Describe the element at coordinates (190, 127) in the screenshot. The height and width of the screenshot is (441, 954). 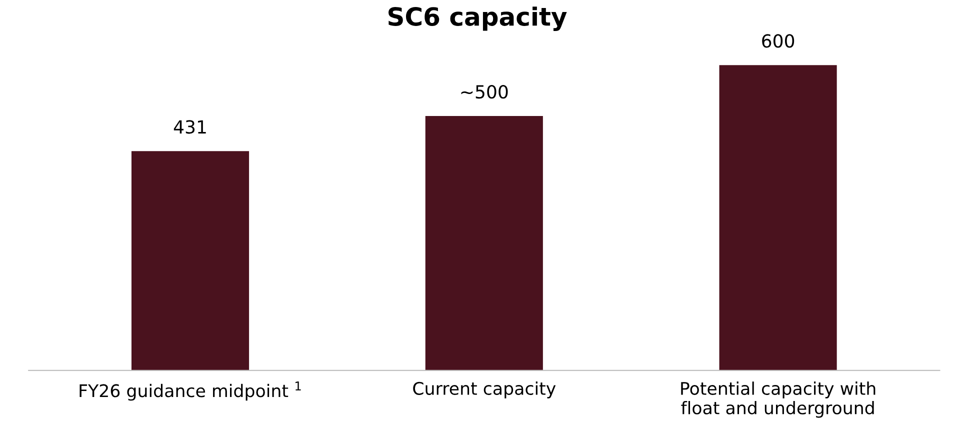
I see `data-label: 431` at that location.